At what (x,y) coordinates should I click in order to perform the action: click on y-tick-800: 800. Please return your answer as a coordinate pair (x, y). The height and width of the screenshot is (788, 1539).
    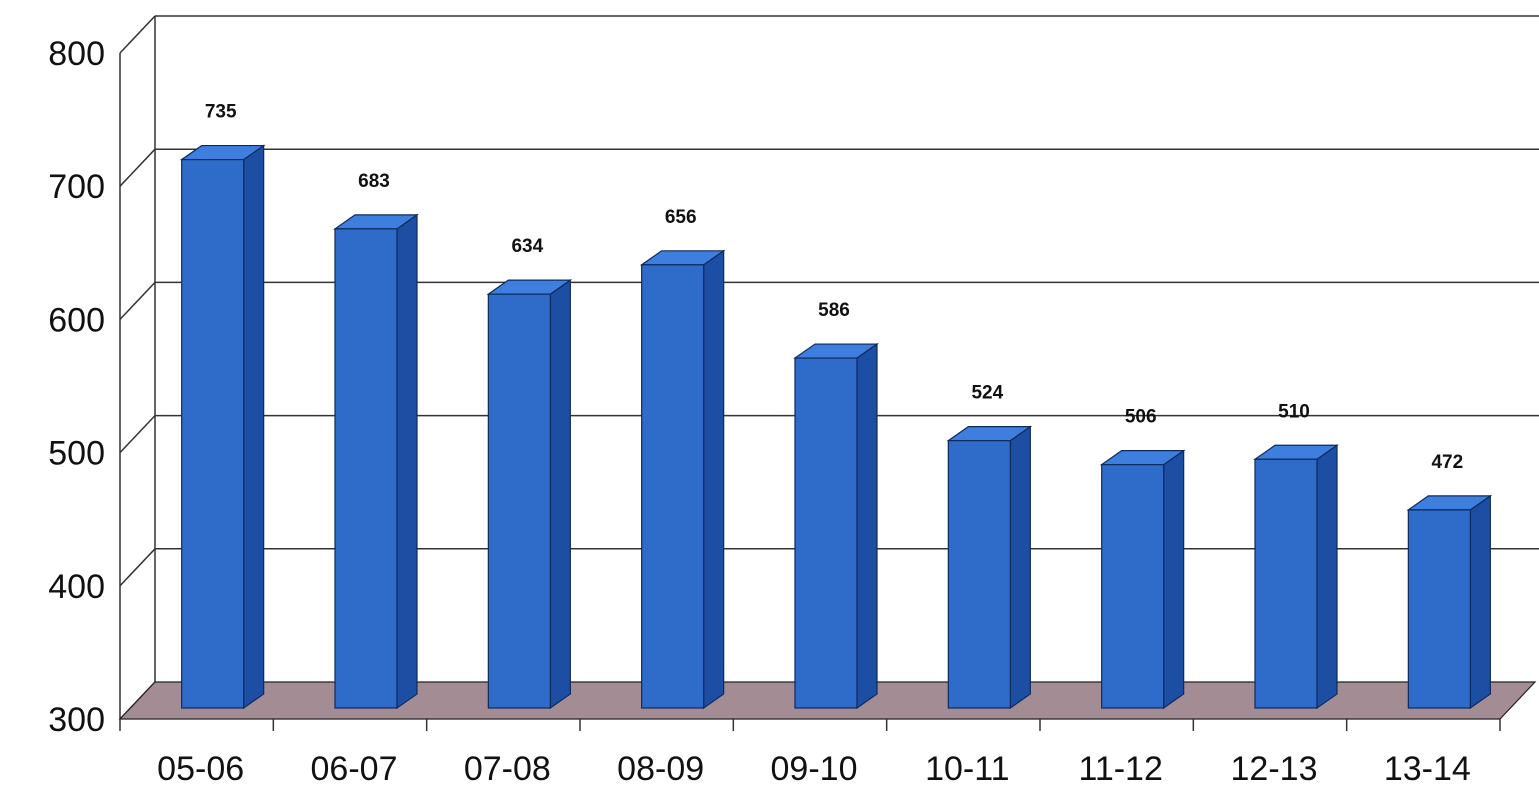
    Looking at the image, I should click on (76, 54).